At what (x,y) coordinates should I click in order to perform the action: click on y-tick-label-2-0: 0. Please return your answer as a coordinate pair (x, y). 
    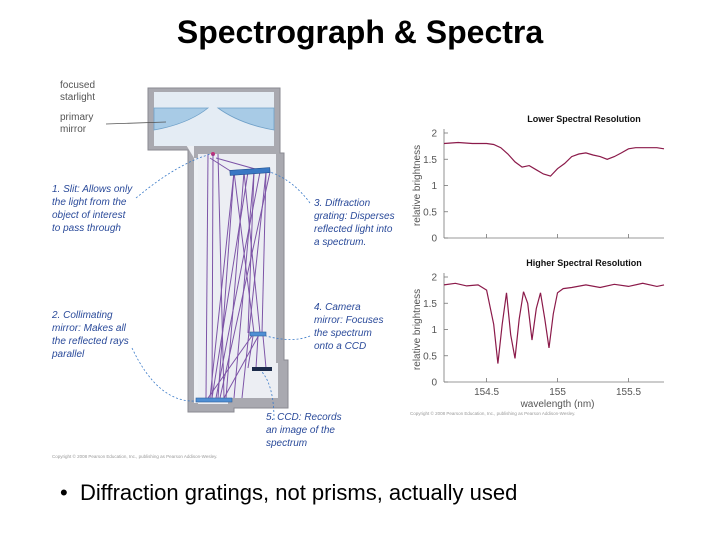
    Looking at the image, I should click on (434, 383).